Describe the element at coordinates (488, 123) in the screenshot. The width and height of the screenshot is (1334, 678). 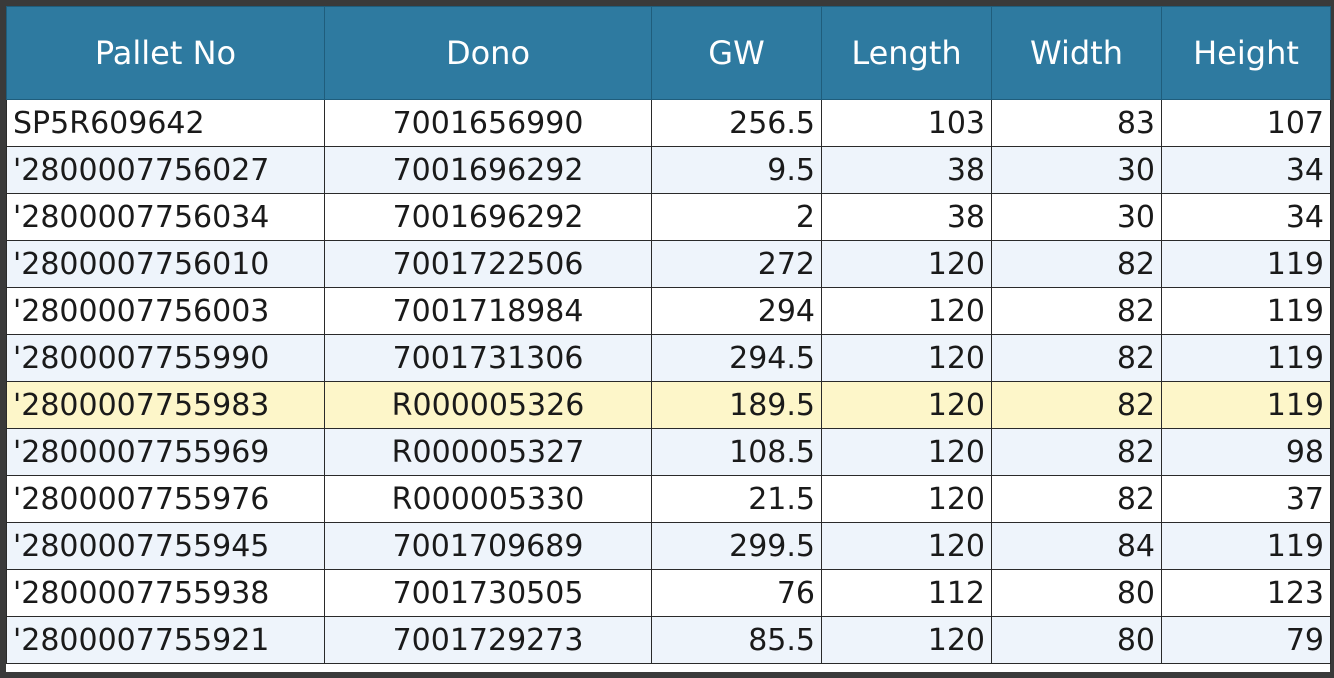
I see `cell-dono: 7001656990` at that location.